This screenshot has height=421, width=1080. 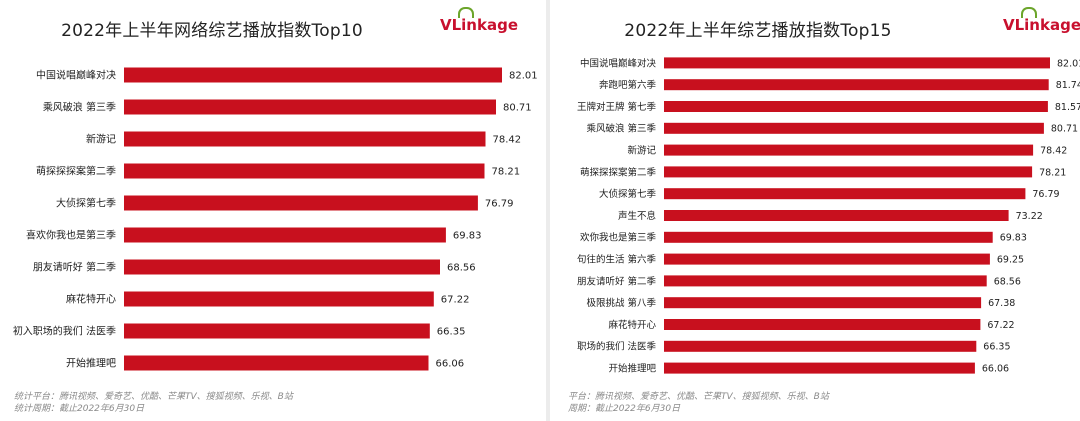 What do you see at coordinates (71, 235) in the screenshot?
I see `category-label: 喜欢你我也是第三季` at bounding box center [71, 235].